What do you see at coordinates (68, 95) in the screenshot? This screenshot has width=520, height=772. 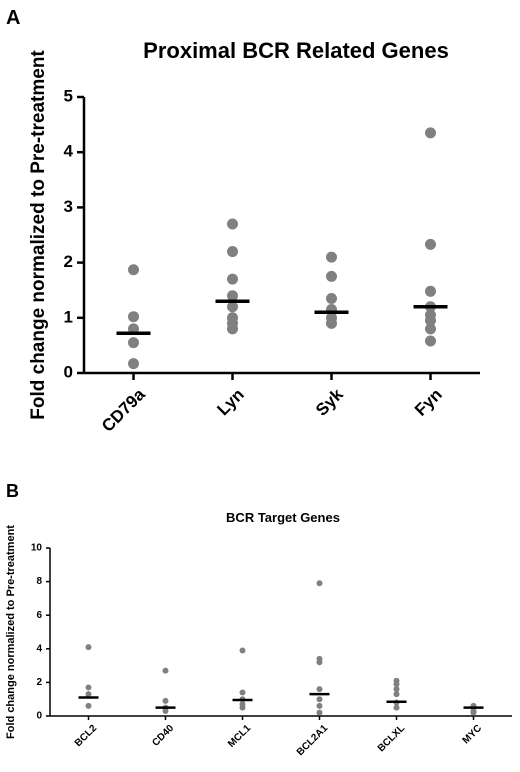 I see `y-tick-label: 5` at bounding box center [68, 95].